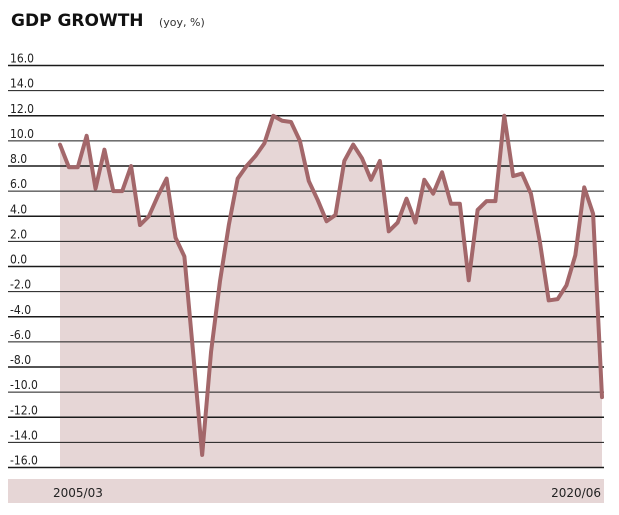  What do you see at coordinates (20, 285) in the screenshot?
I see `y-tick-label: -2.0` at bounding box center [20, 285].